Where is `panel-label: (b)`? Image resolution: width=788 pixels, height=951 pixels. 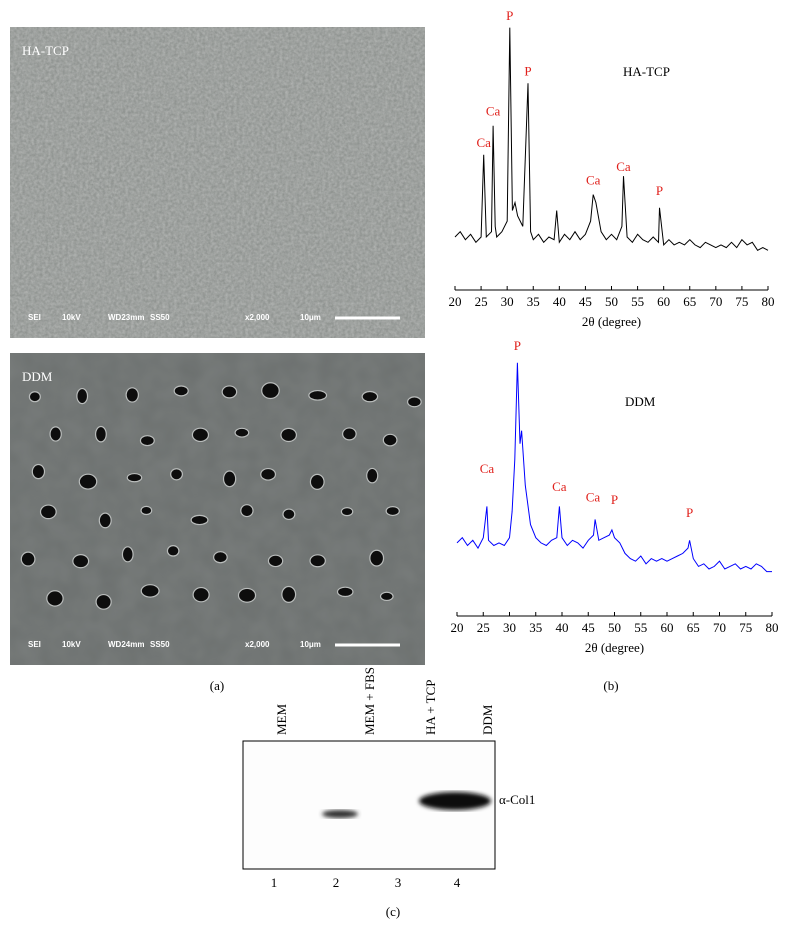
panel-label: (b) is located at coordinates (610, 685).